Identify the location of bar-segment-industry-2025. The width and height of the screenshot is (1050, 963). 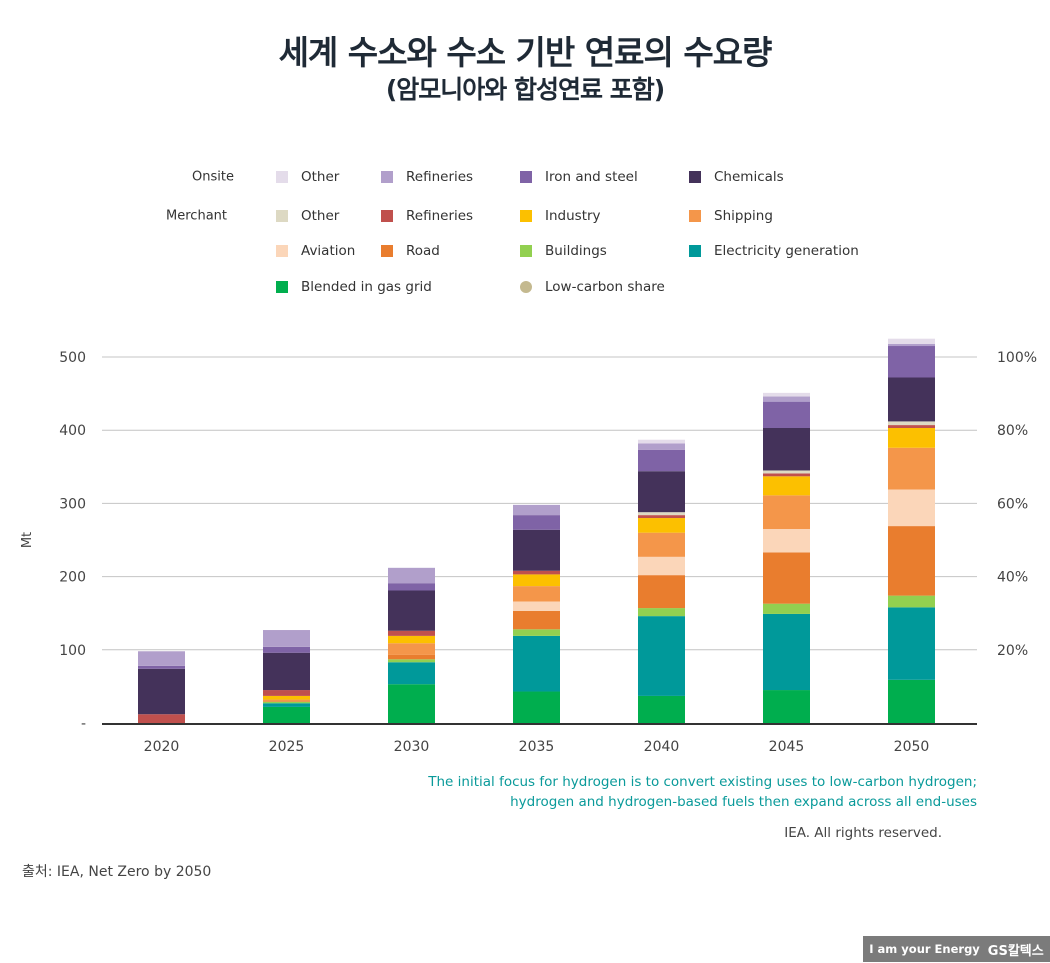
(286, 697).